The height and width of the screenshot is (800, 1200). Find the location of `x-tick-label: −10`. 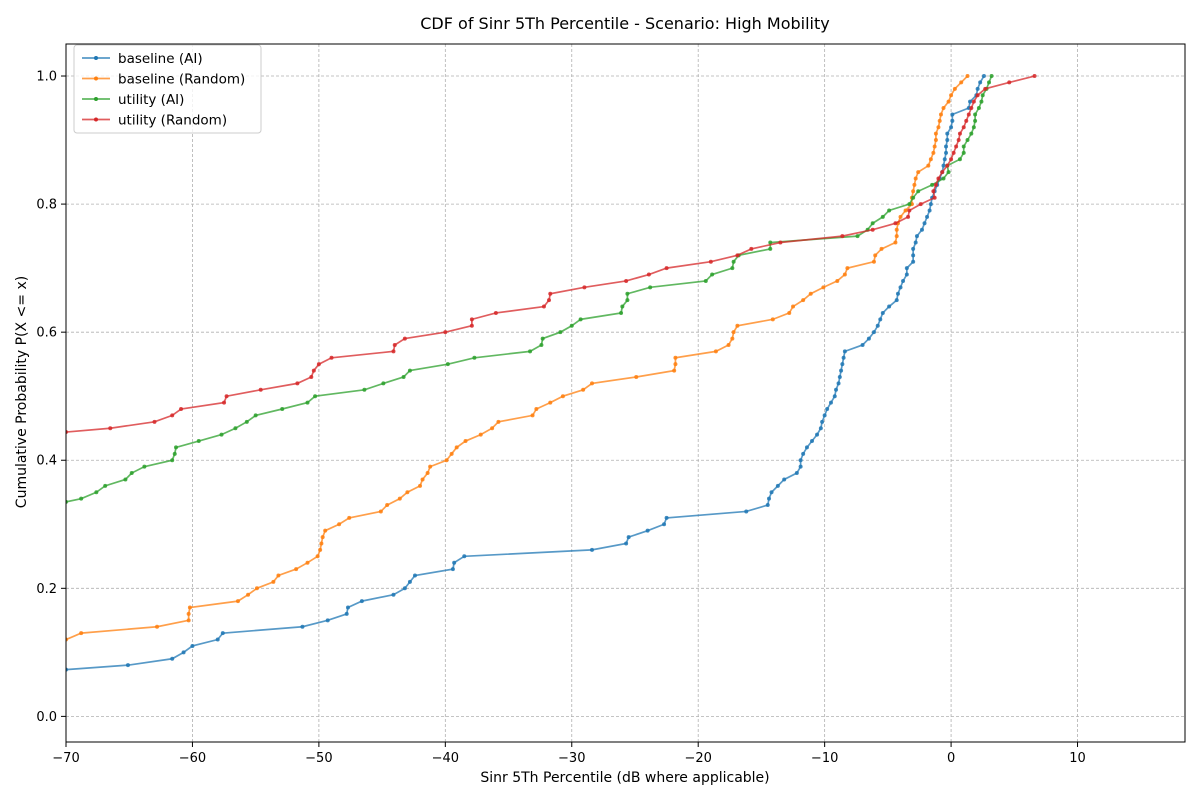

x-tick-label: −10 is located at coordinates (824, 758).